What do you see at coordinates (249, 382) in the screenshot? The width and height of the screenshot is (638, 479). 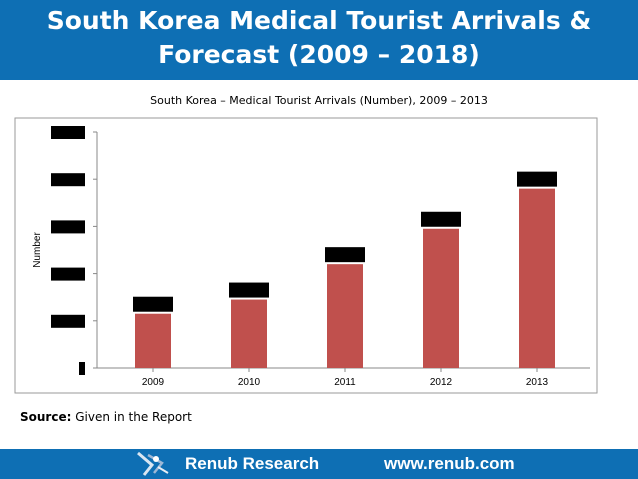 I see `x-tick-label: 2010` at bounding box center [249, 382].